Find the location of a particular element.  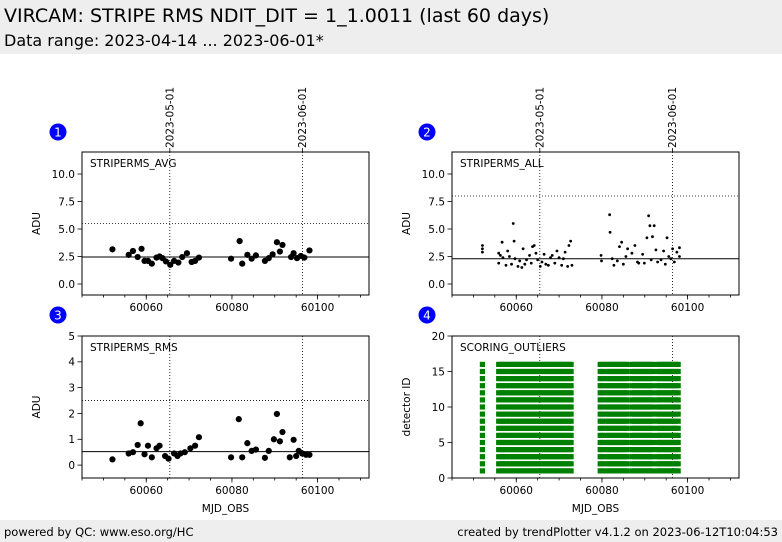

y-tick-label: 5.0 is located at coordinates (436, 230).